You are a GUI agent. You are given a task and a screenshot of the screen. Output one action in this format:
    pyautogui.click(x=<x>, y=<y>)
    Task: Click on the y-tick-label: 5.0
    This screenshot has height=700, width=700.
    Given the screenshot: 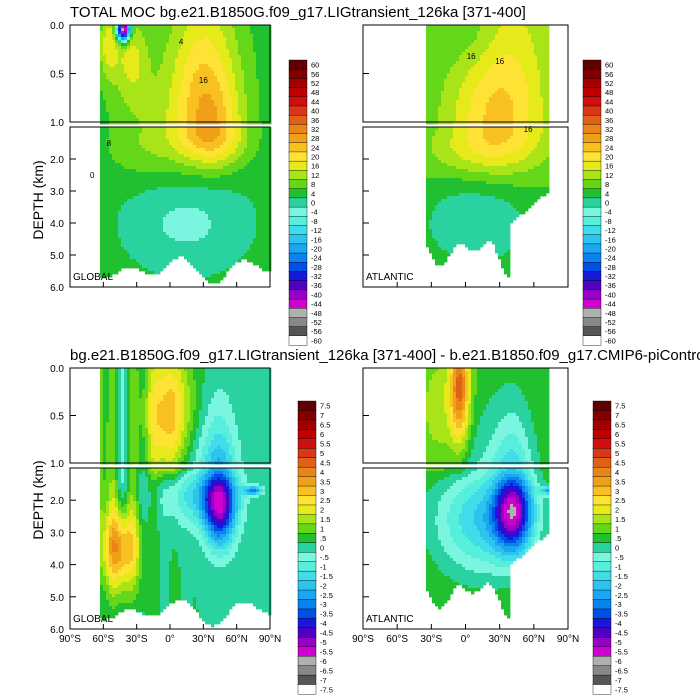 What is the action you would take?
    pyautogui.click(x=57, y=256)
    